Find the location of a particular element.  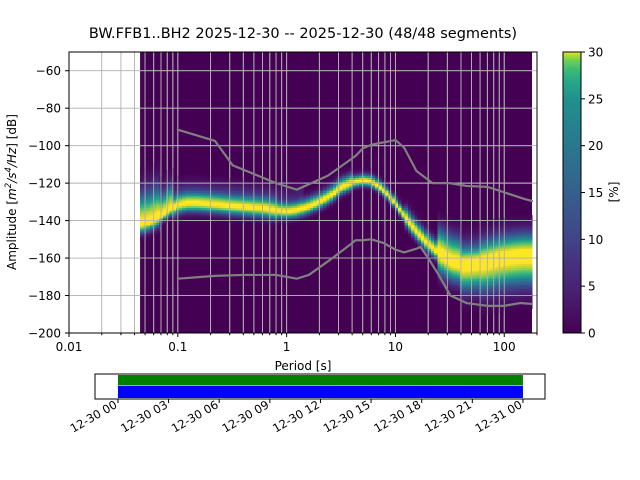

y-tick-label: −60 is located at coordinates (48, 71).